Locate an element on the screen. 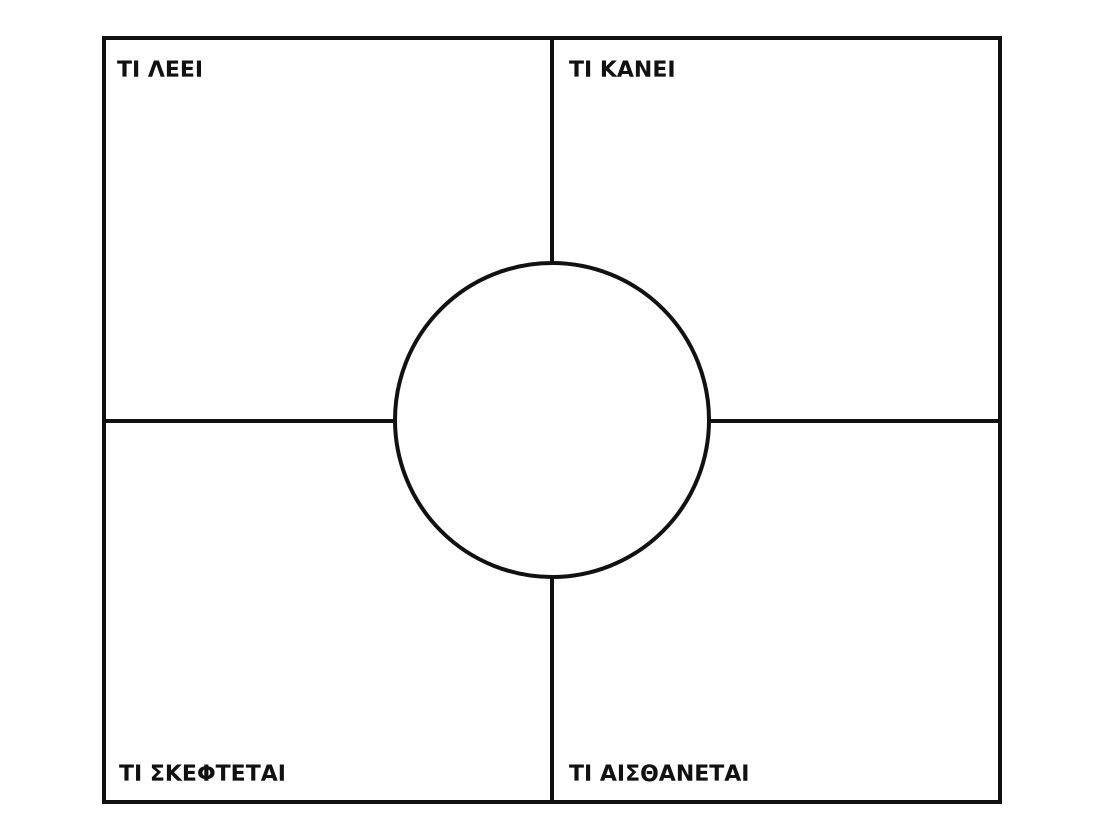 The height and width of the screenshot is (836, 1101). center-circle is located at coordinates (552, 420).